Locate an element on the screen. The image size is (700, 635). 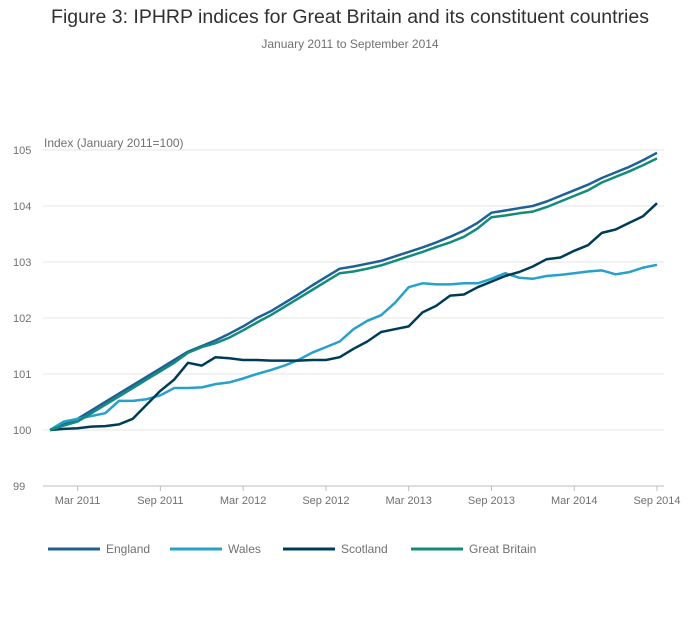
legend: England Wales Scotland Great Britain is located at coordinates (292, 549).